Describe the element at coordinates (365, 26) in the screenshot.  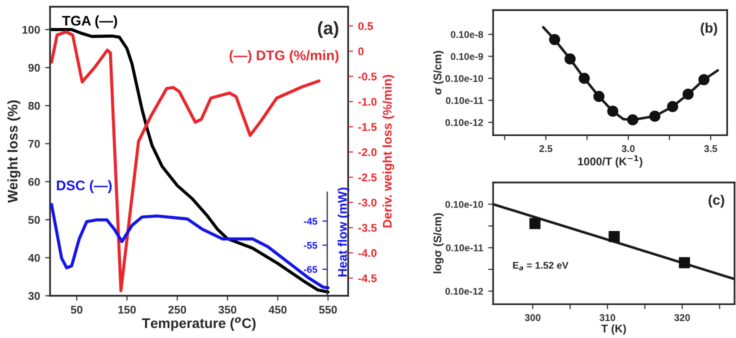
I see `y2-tick-label: 0.5` at that location.